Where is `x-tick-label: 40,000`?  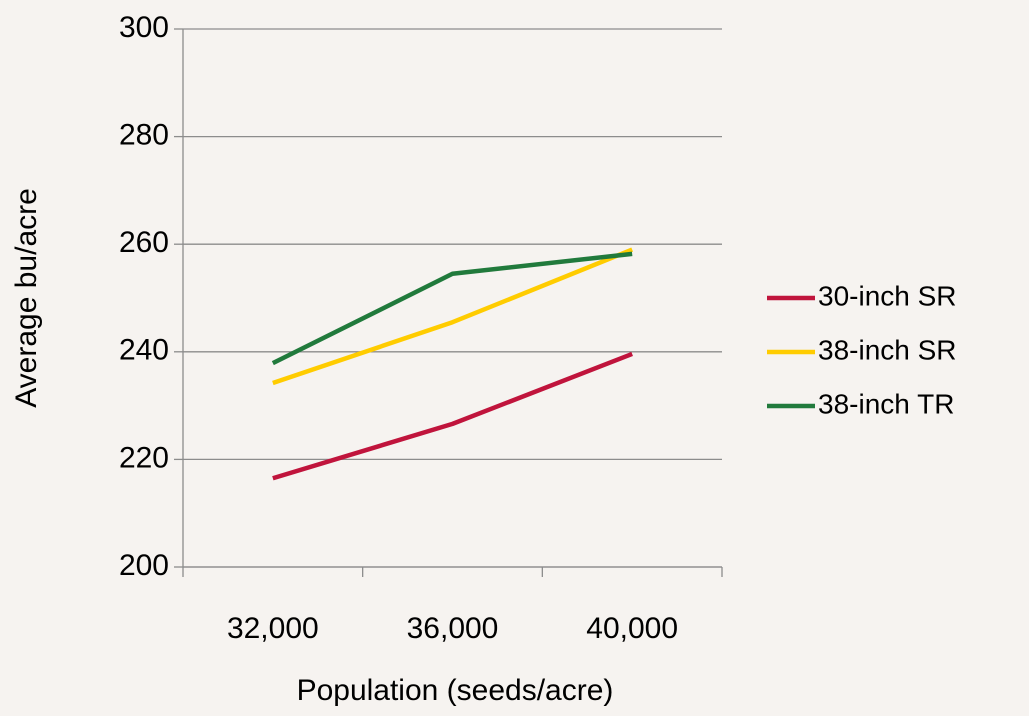 x-tick-label: 40,000 is located at coordinates (632, 628).